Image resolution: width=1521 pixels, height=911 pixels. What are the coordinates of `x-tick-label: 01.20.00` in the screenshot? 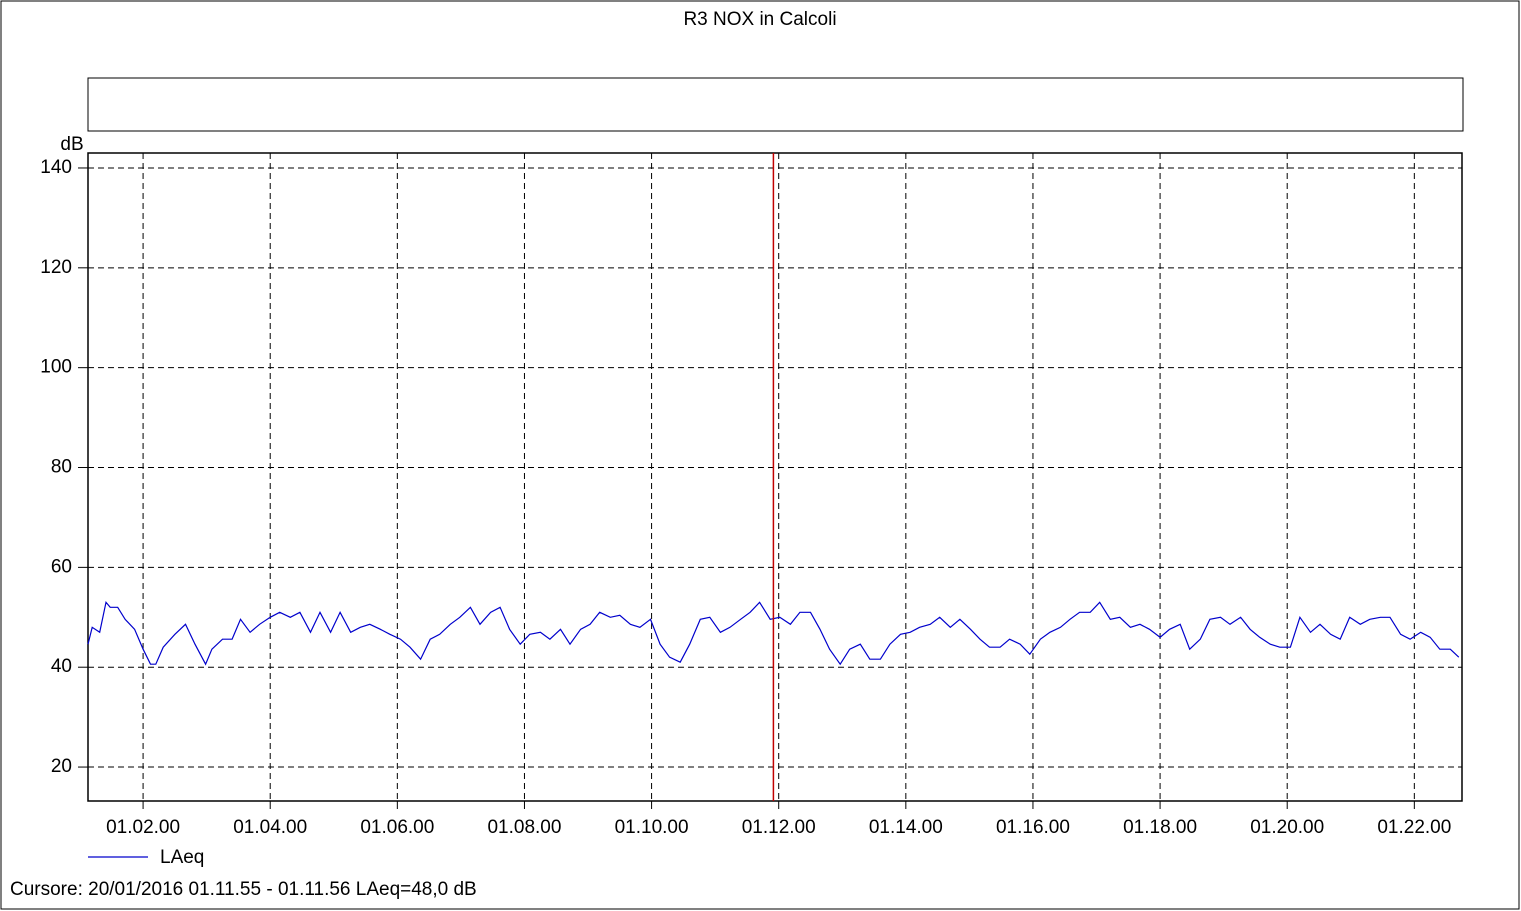 It's located at (1287, 827).